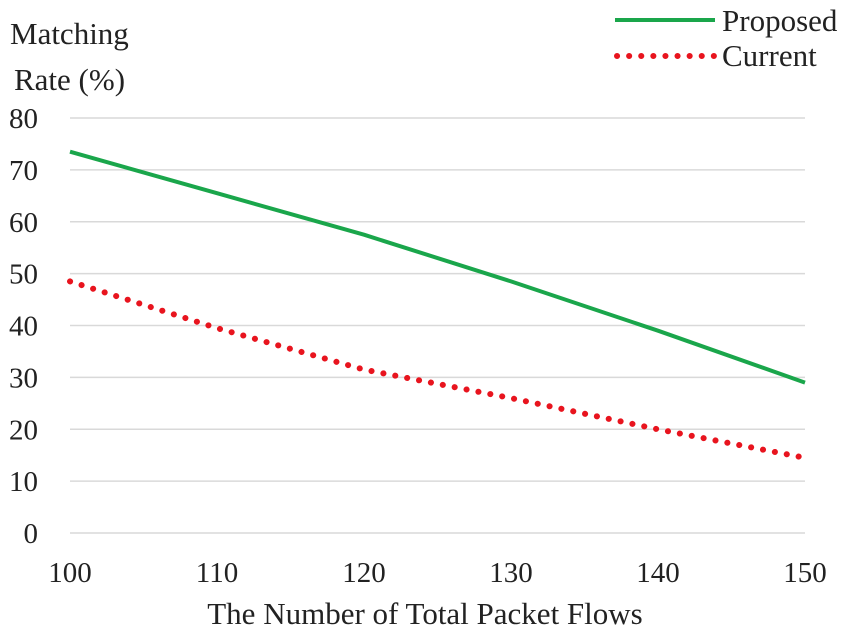 The height and width of the screenshot is (642, 850). I want to click on x-tick-label: 130, so click(511, 573).